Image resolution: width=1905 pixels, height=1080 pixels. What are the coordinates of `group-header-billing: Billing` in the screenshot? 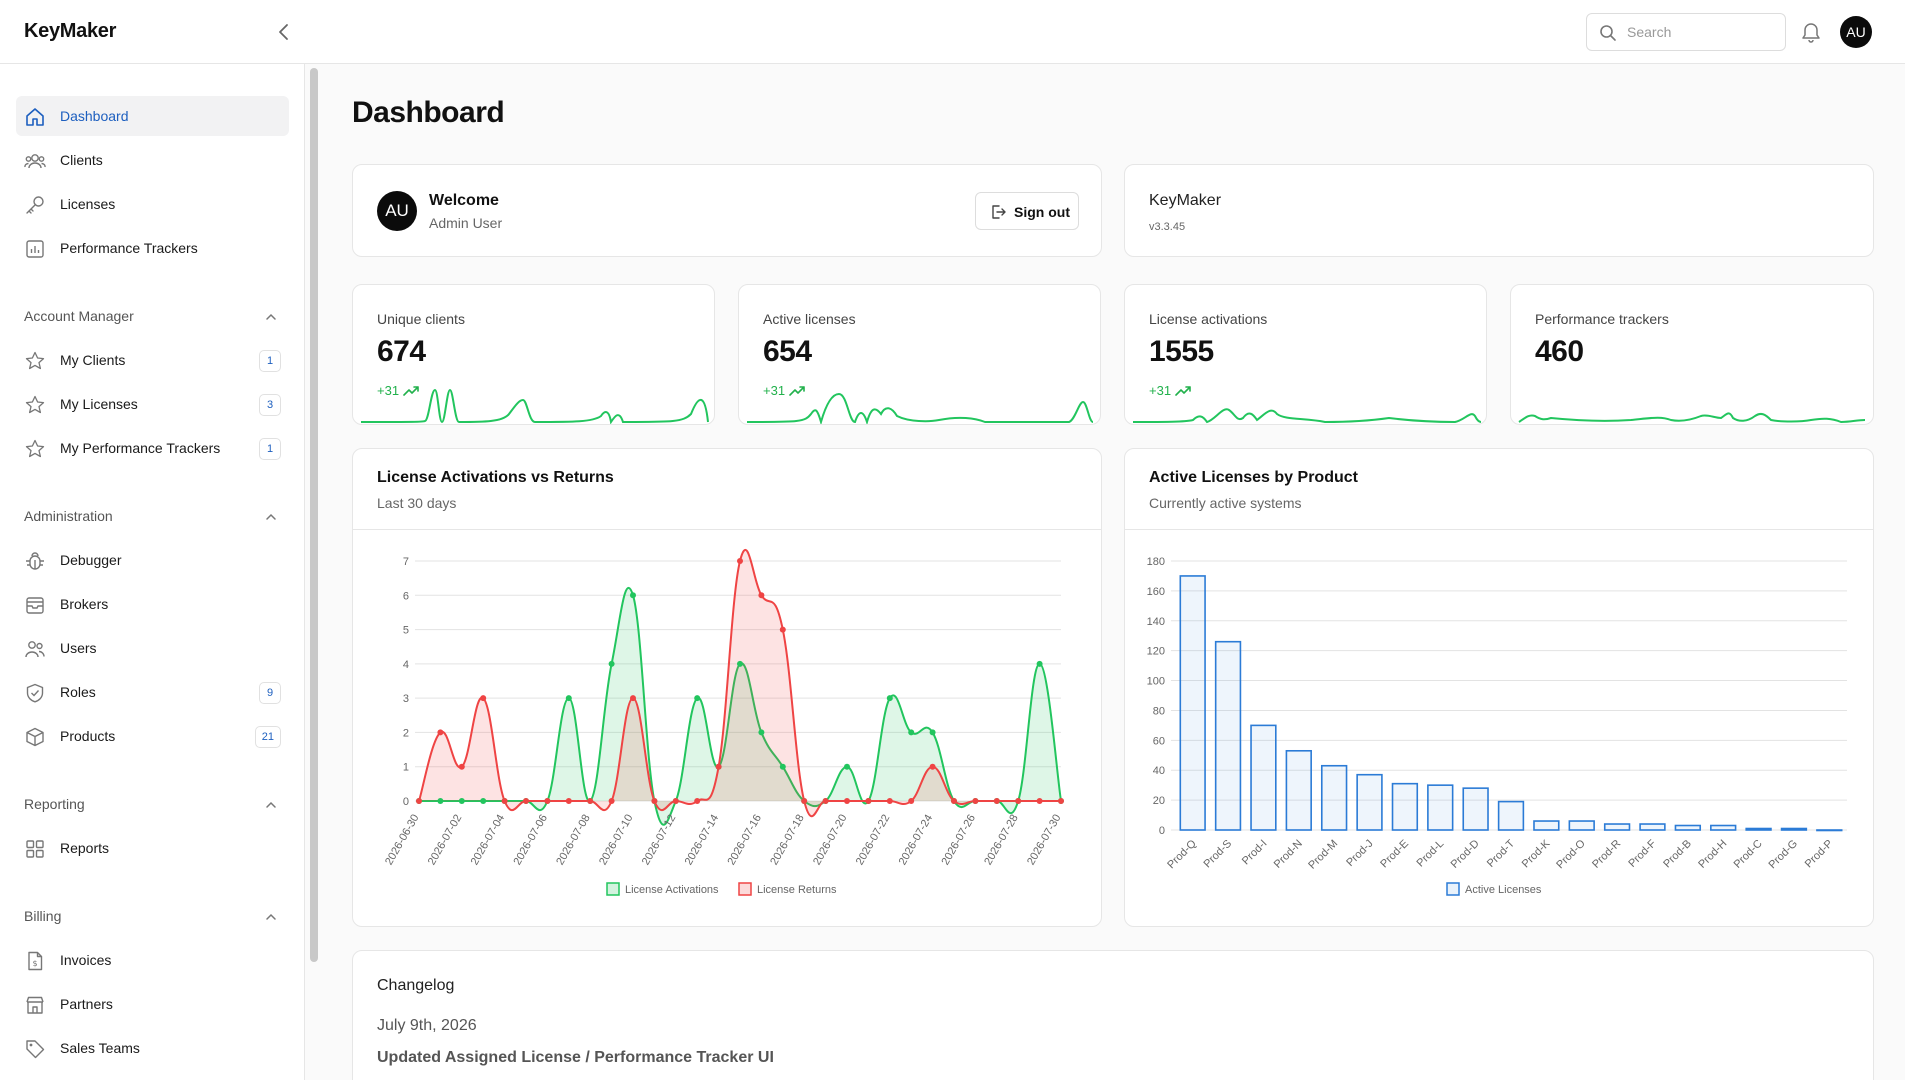 It's located at (151, 918).